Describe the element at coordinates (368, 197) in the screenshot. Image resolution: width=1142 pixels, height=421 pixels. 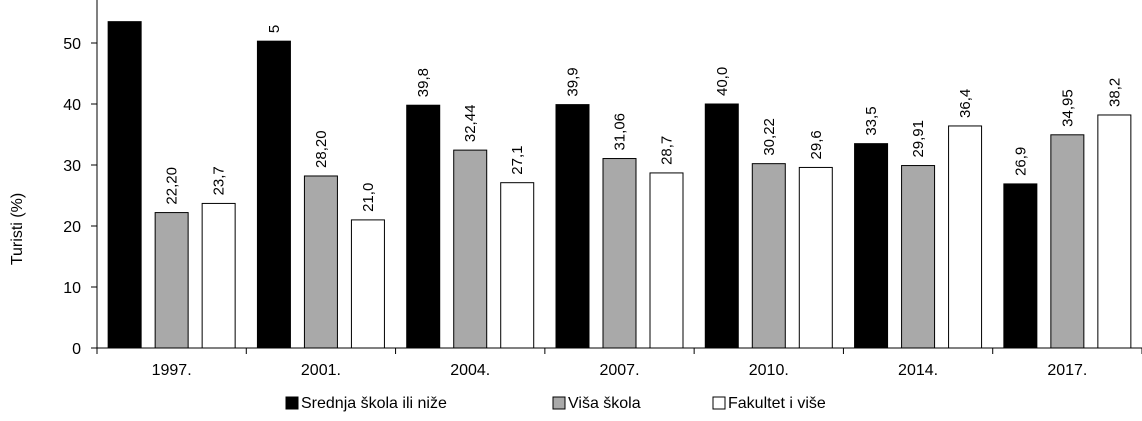
I see `data-label: 21,0` at that location.